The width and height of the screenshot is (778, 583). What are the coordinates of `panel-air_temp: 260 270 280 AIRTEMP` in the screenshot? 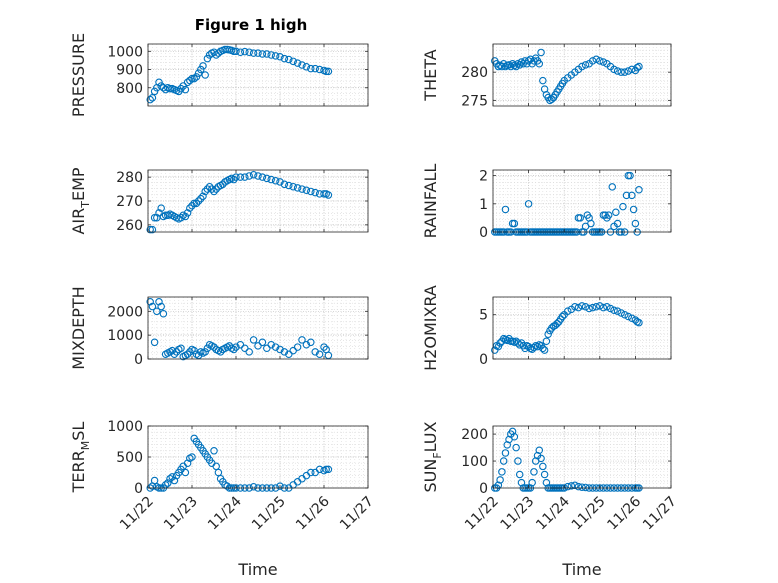 It's located at (219, 201).